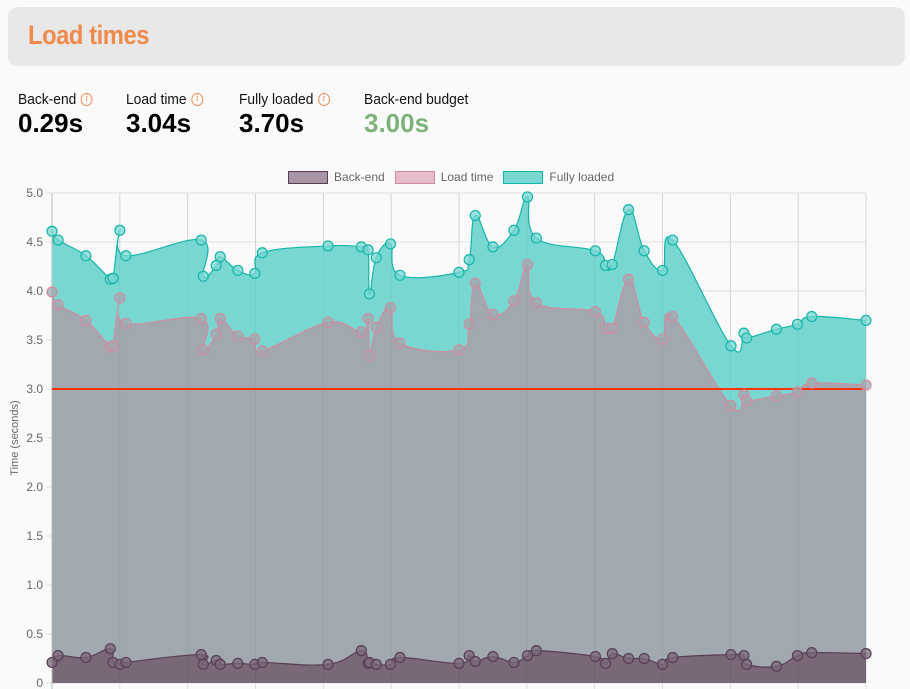  I want to click on stat-value: 3.04s, so click(159, 123).